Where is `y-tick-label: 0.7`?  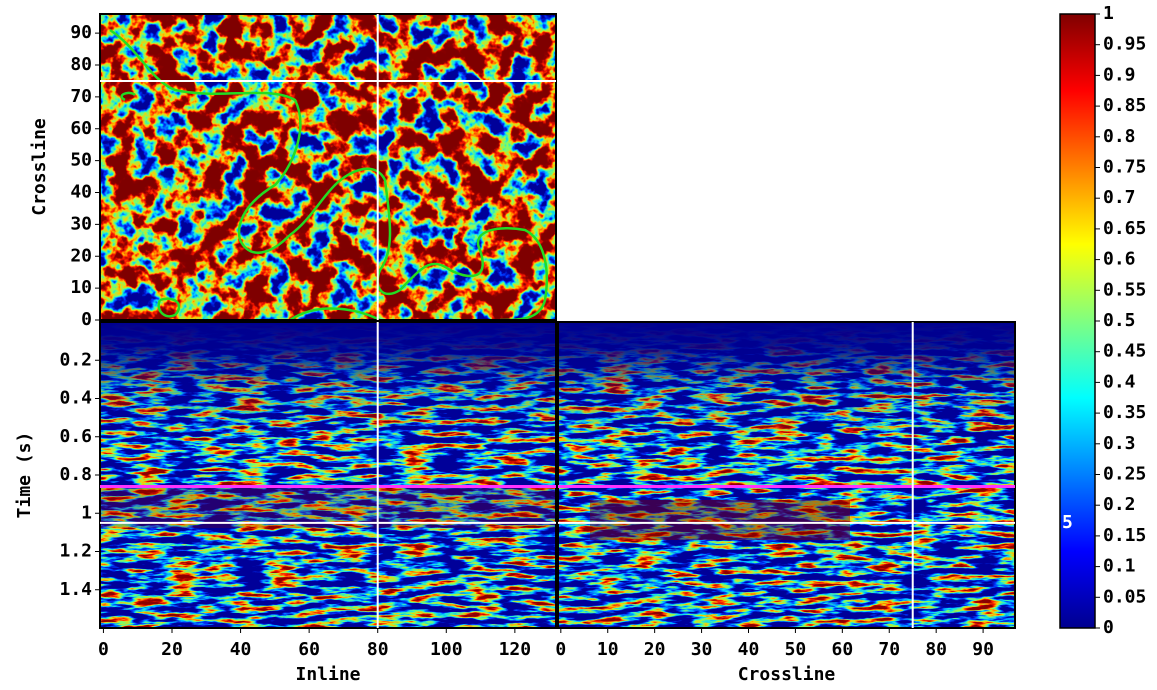
y-tick-label: 0.7 is located at coordinates (1119, 197).